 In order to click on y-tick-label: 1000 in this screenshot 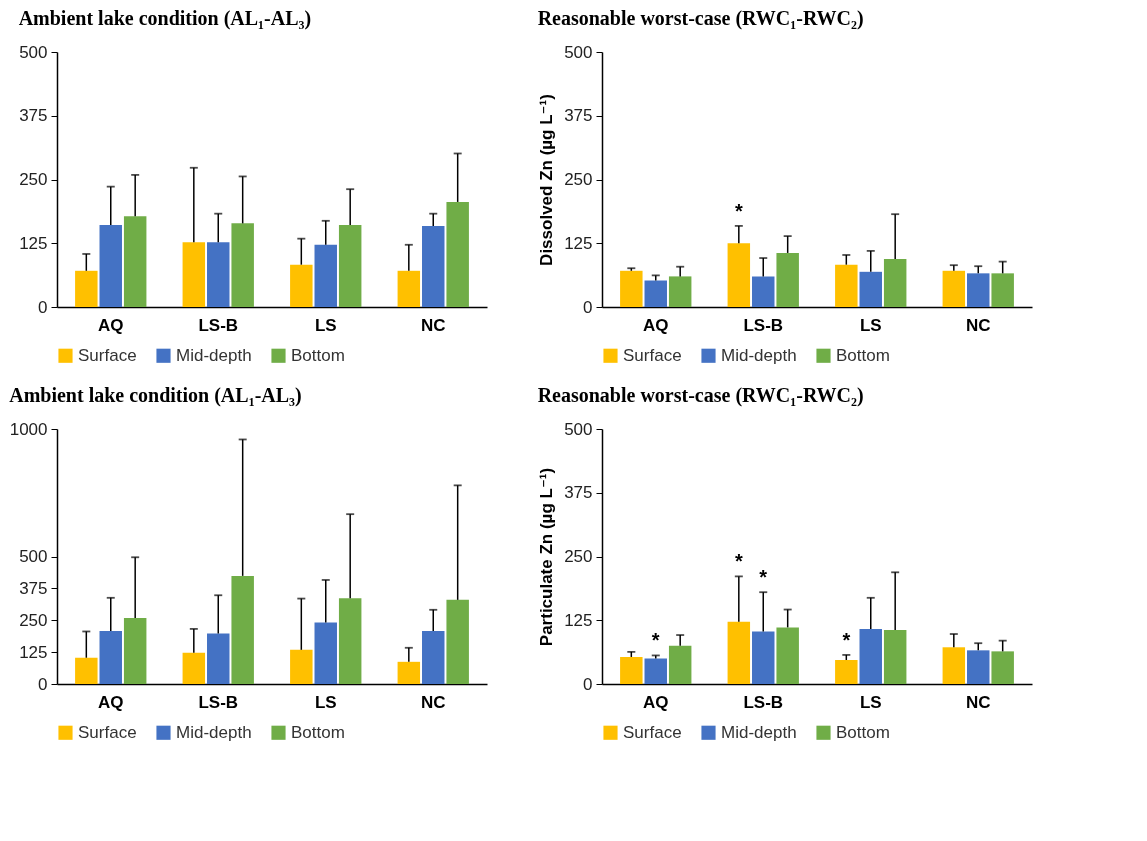, I will do `click(28, 429)`.